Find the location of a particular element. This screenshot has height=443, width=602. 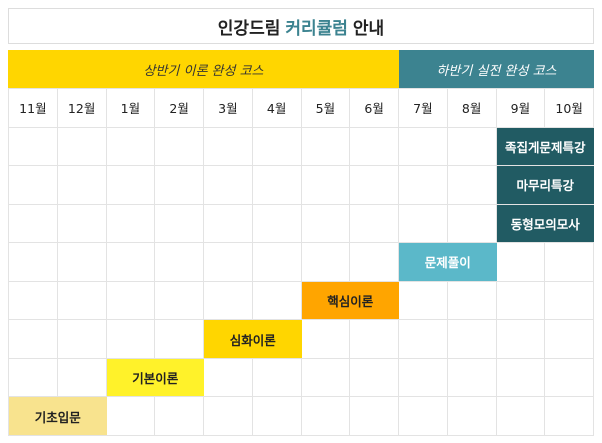

month-header: 2월 is located at coordinates (179, 108).